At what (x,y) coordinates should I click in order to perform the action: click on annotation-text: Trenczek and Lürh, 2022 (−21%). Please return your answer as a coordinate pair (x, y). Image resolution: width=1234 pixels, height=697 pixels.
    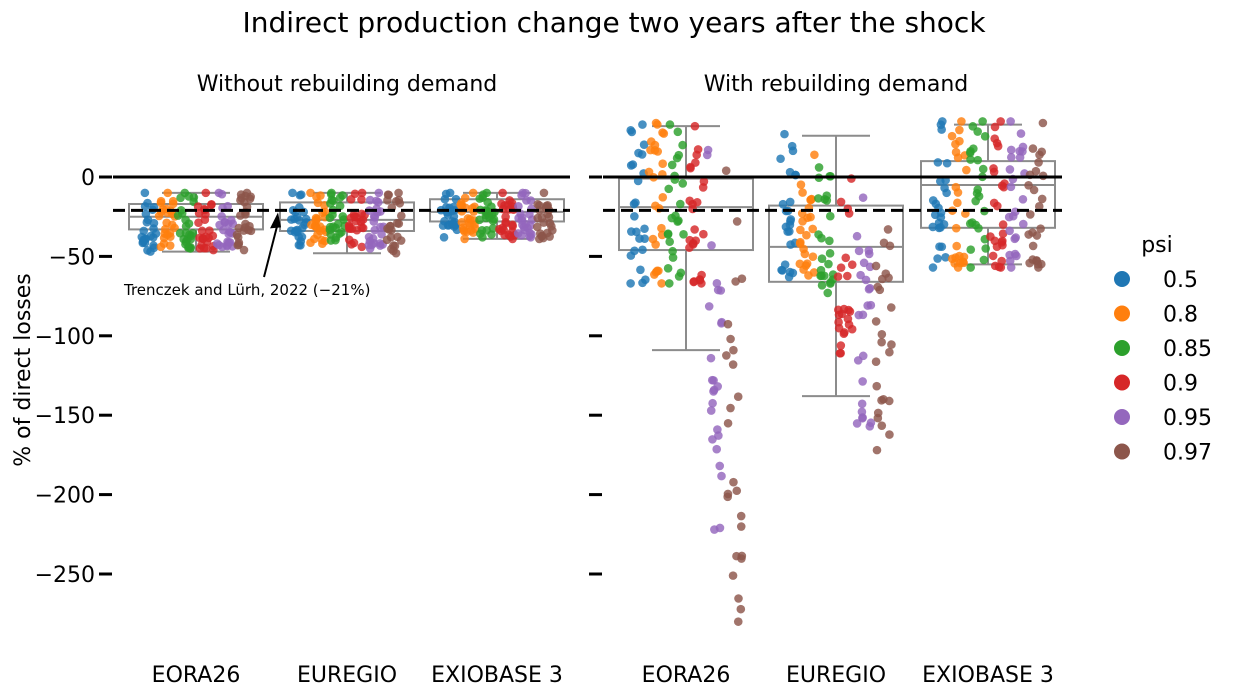
    Looking at the image, I should click on (246, 290).